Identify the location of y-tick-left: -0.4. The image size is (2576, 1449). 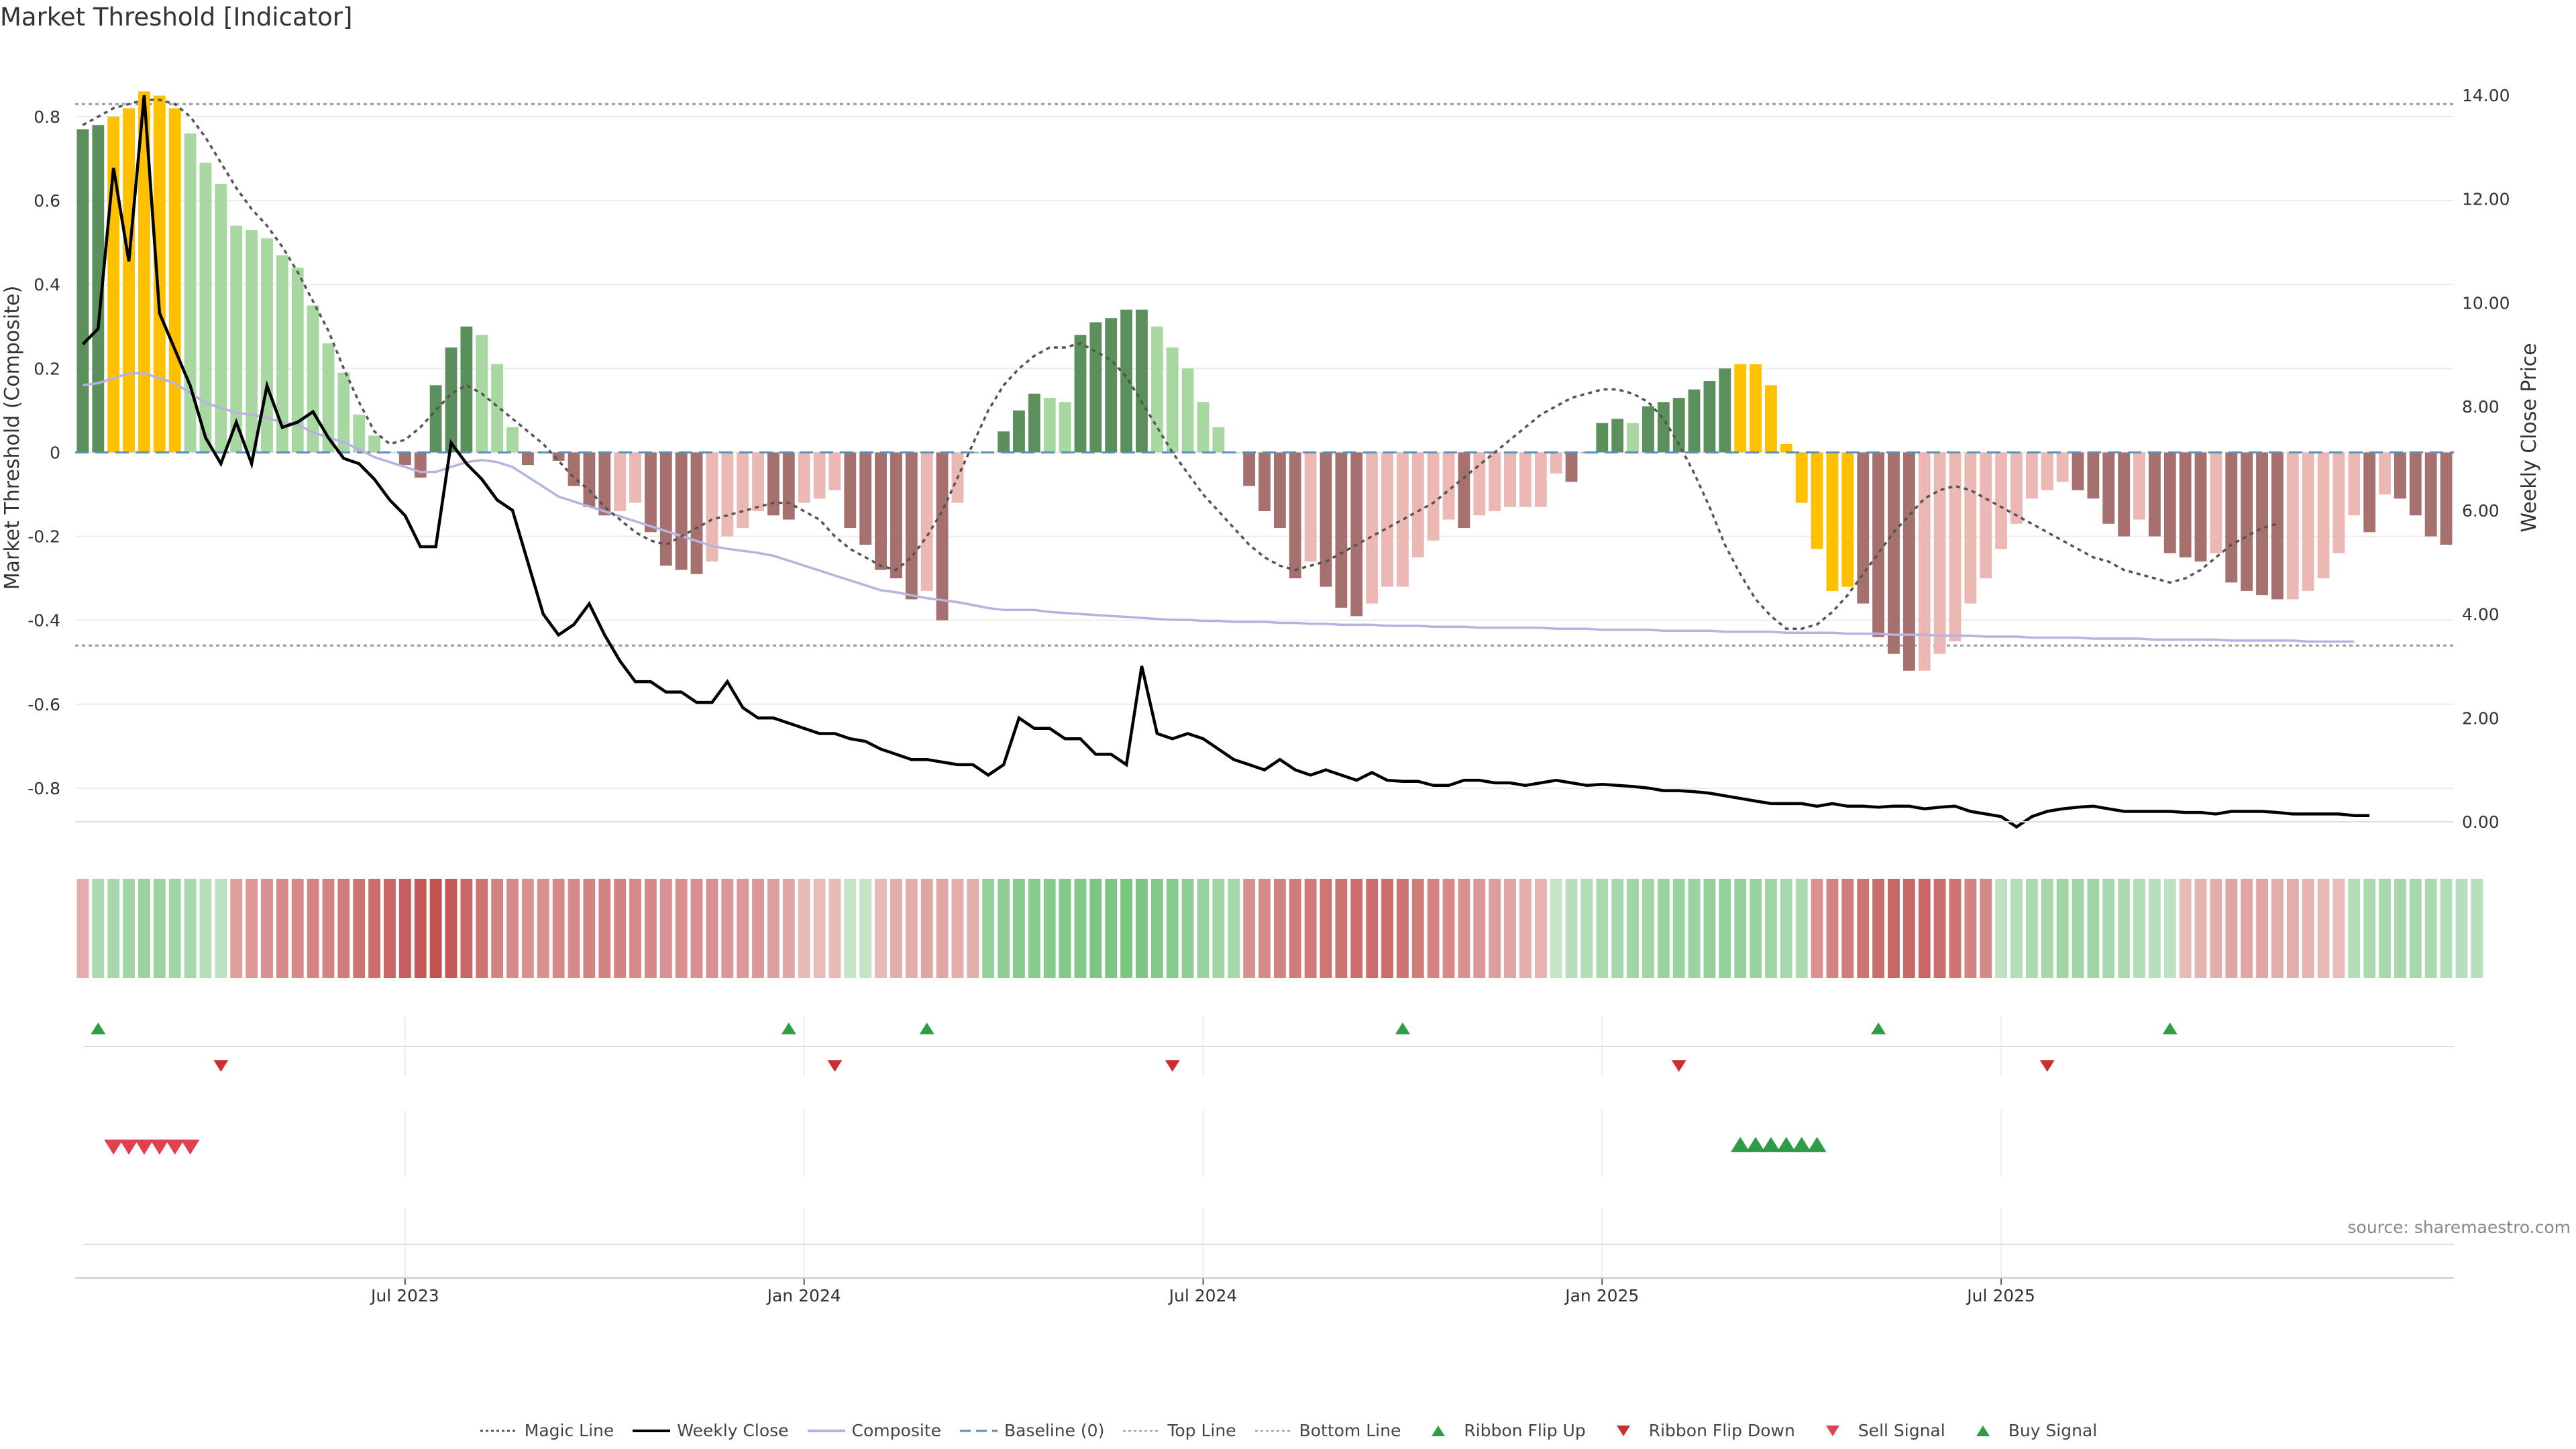
(44, 621).